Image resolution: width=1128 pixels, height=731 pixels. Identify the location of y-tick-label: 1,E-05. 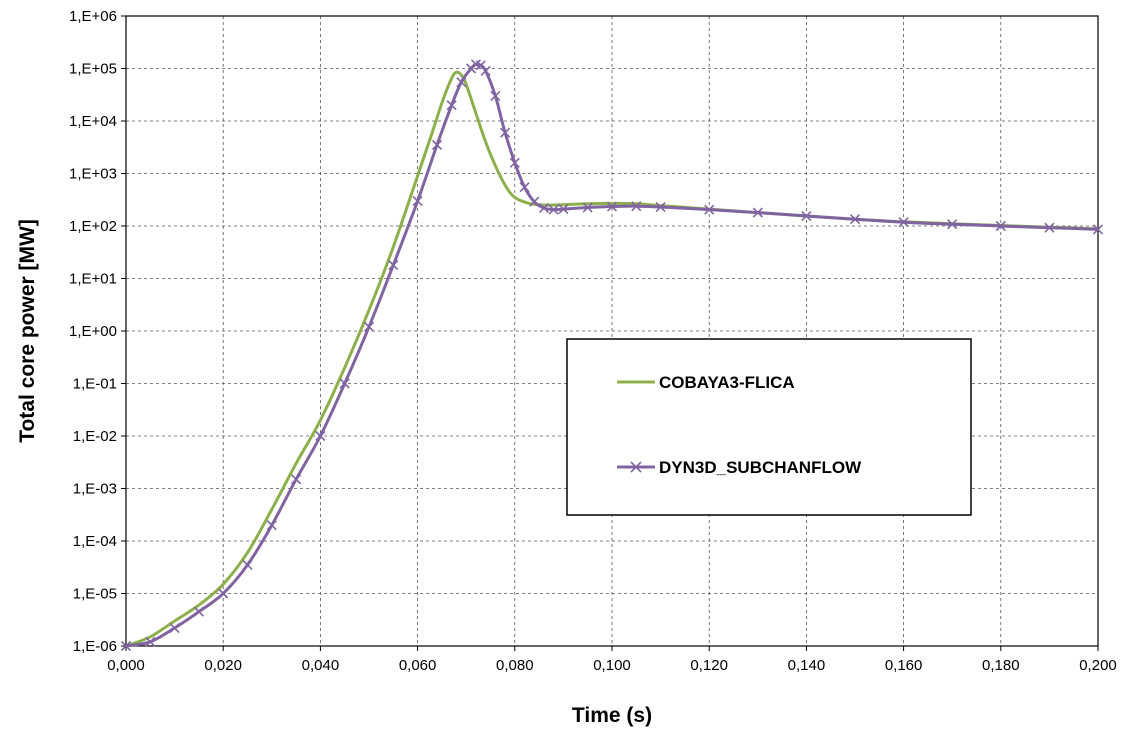
(95, 594).